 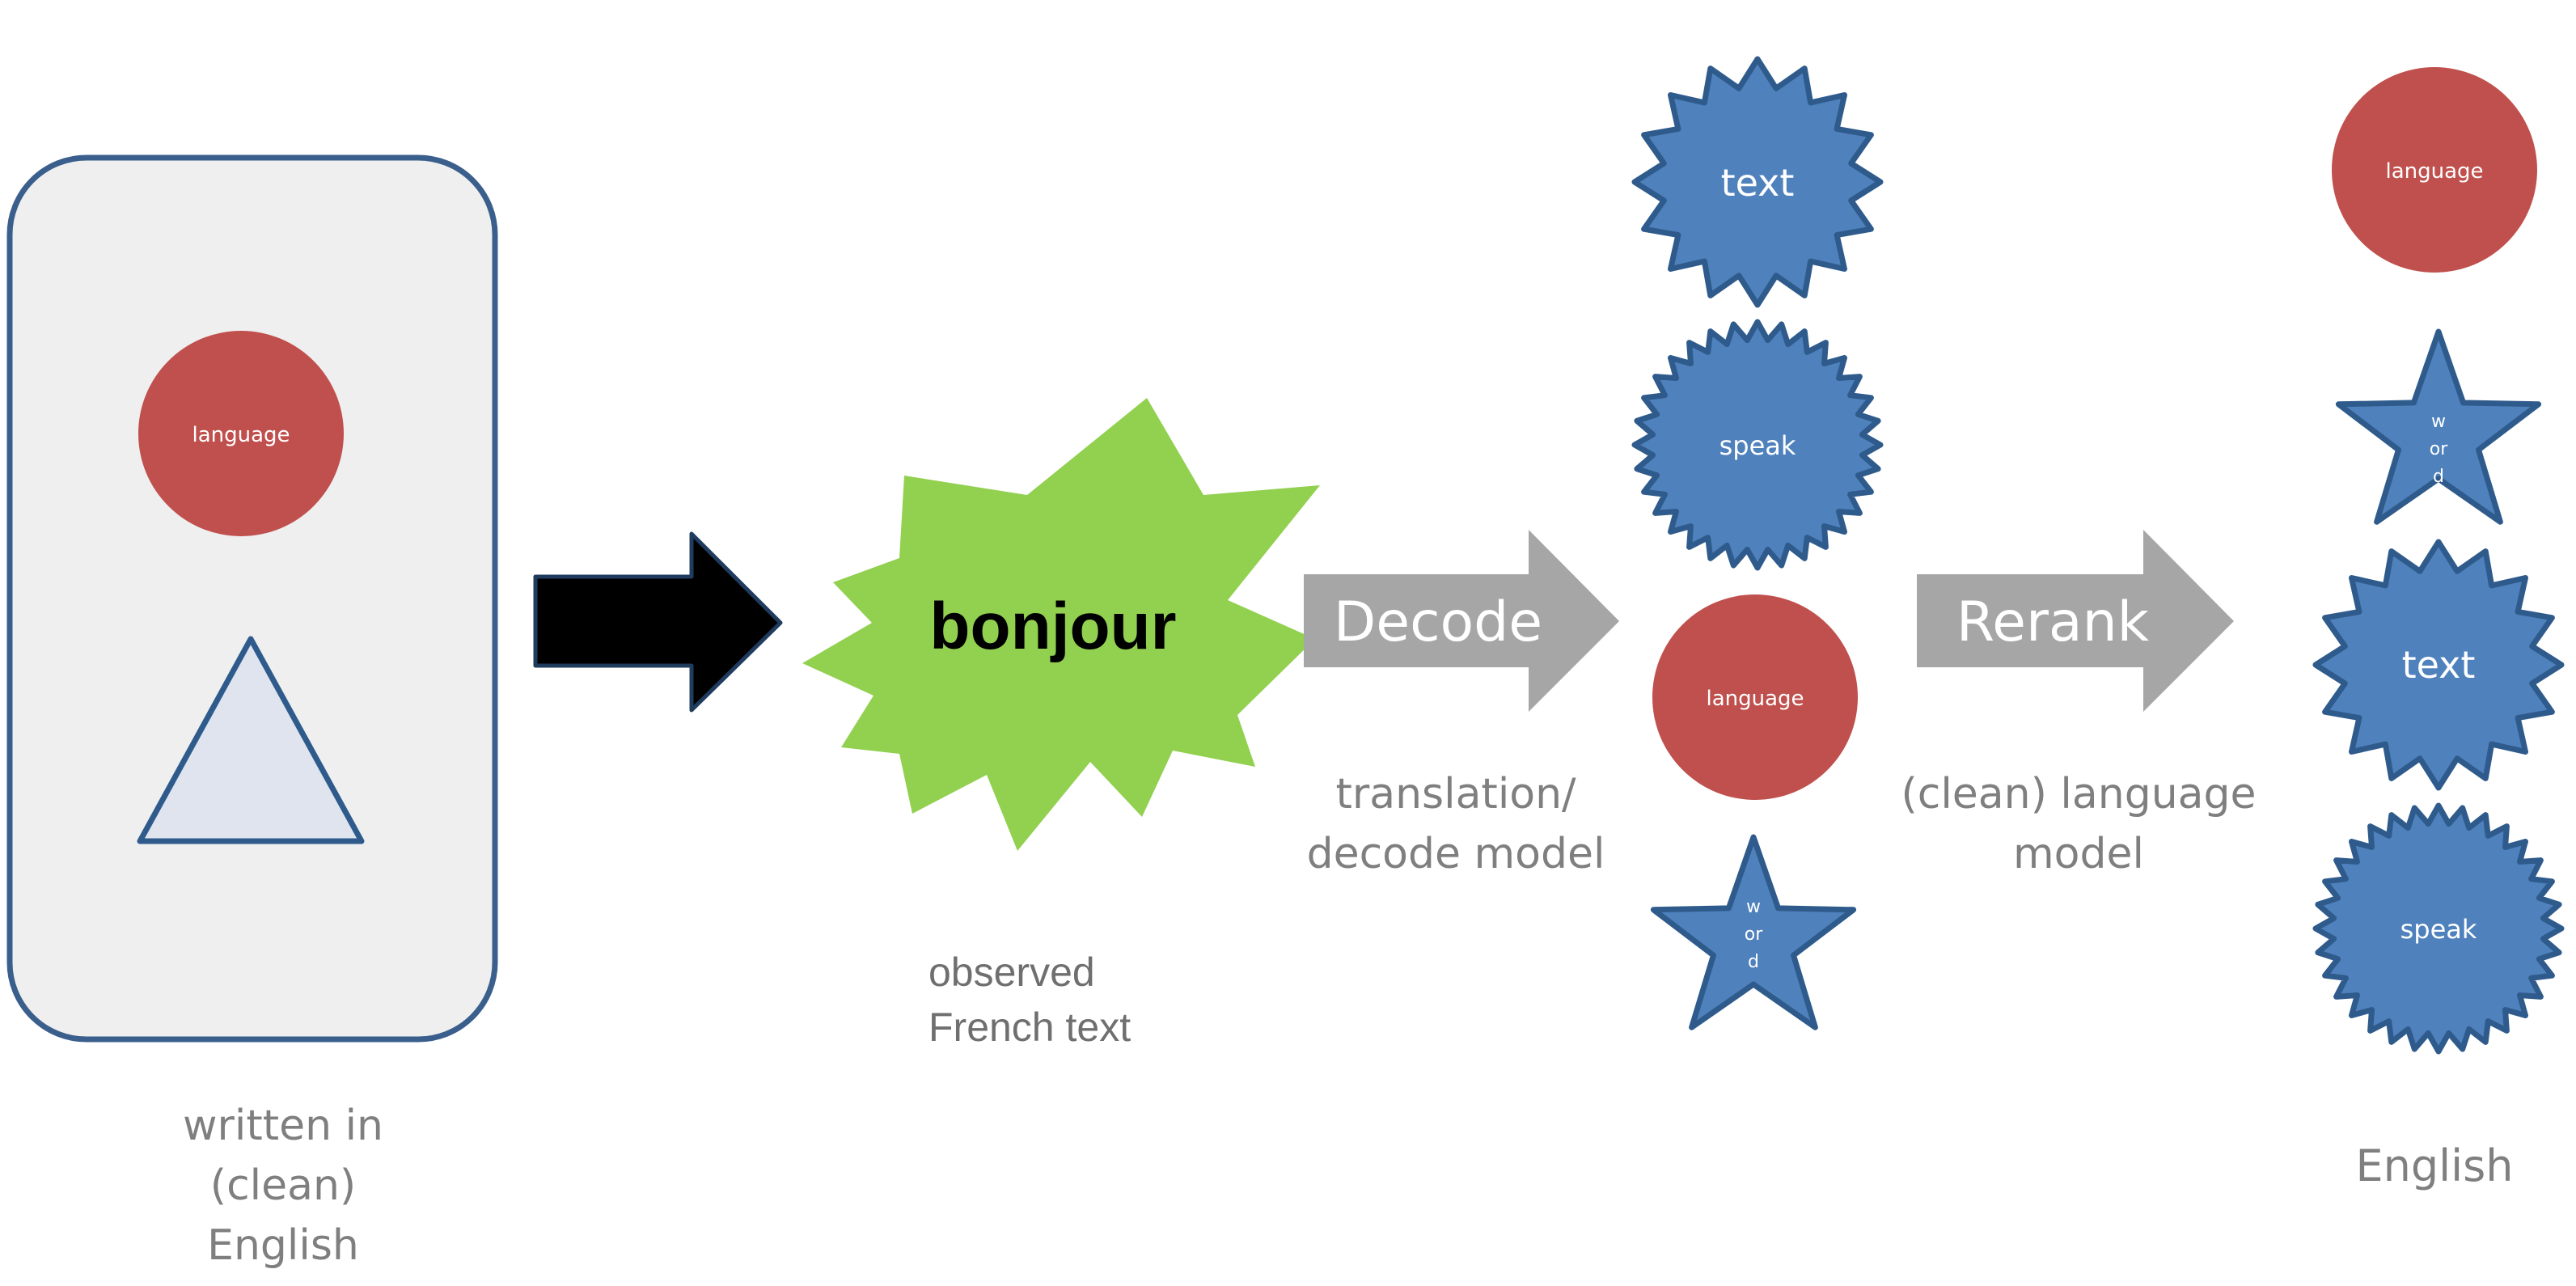 What do you see at coordinates (1438, 622) in the screenshot?
I see `decode-arrow-label: Decode` at bounding box center [1438, 622].